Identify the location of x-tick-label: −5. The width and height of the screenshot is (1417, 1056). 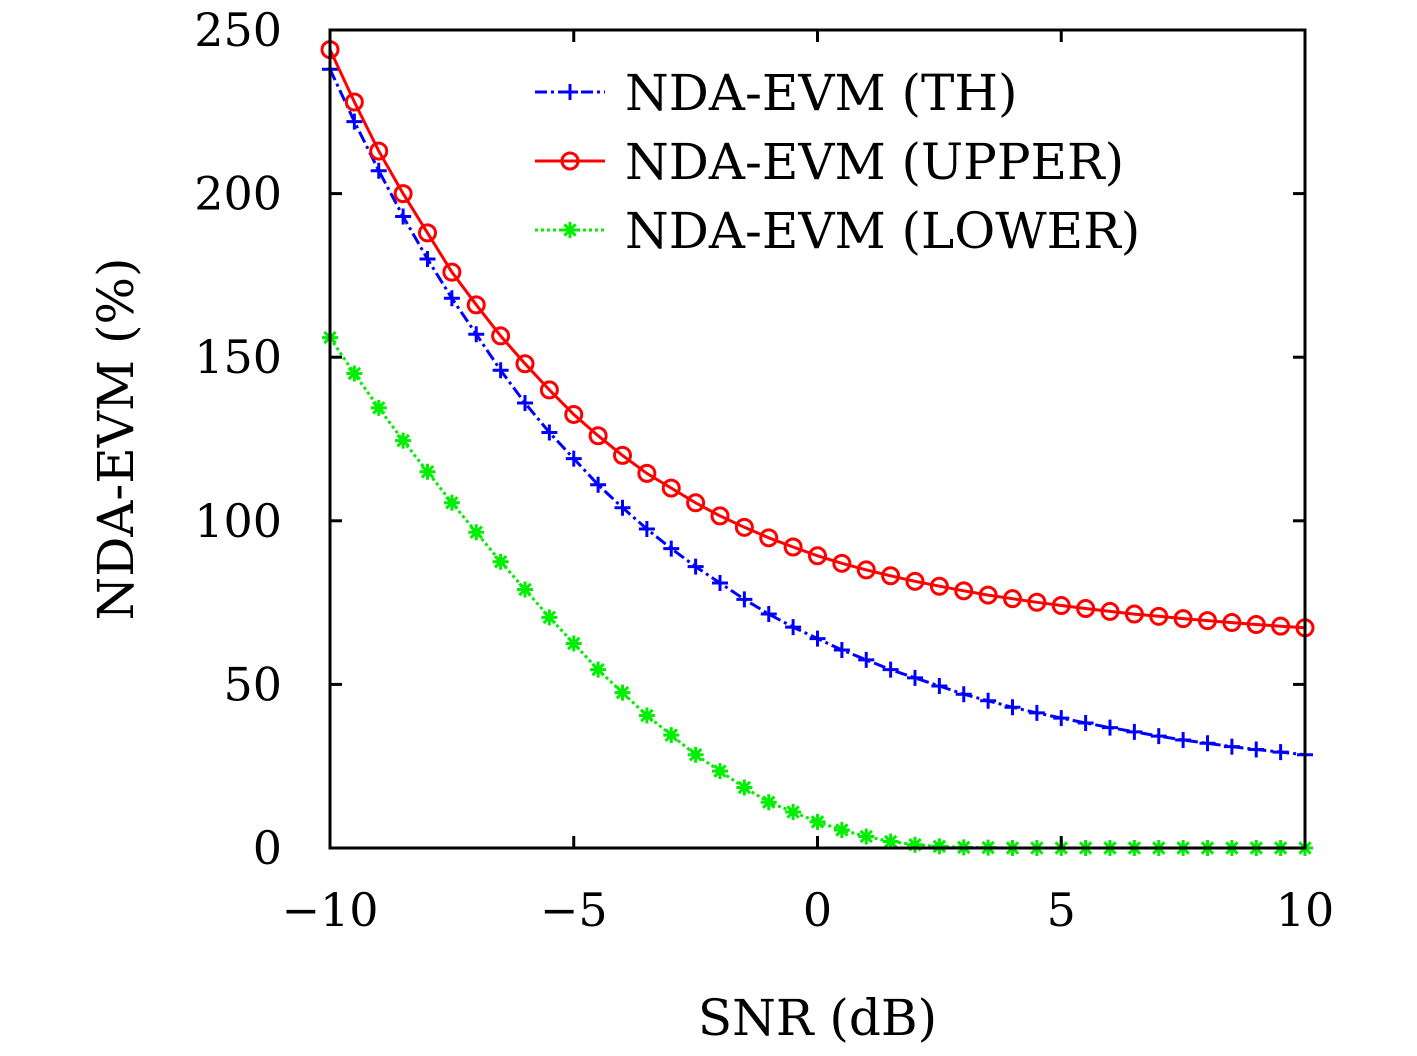
(574, 910).